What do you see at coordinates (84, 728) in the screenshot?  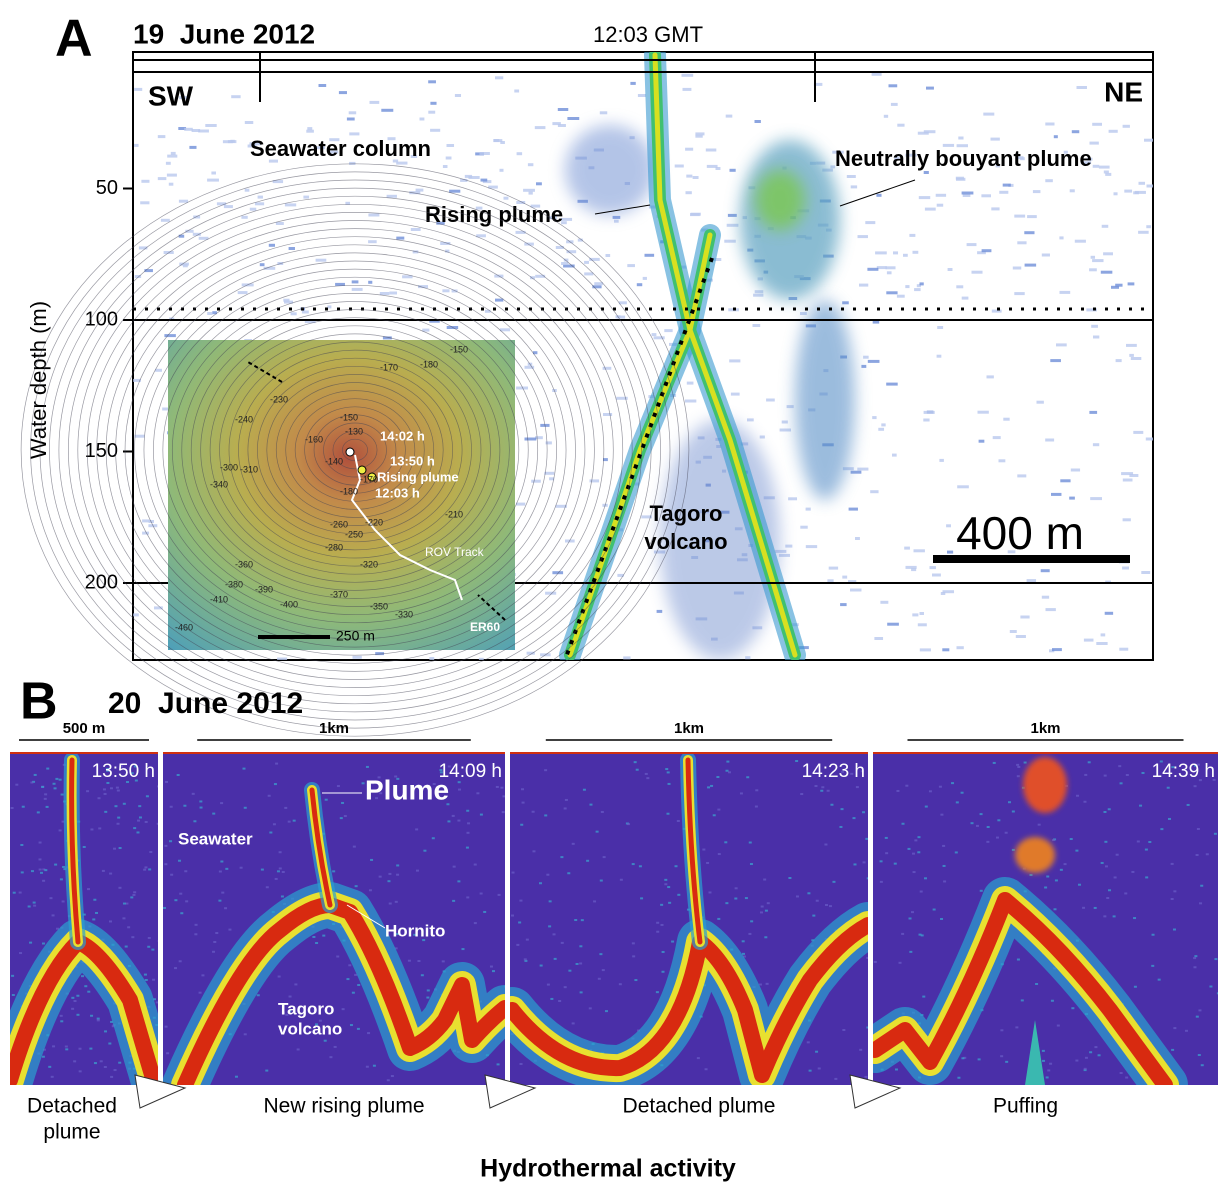 I see `scale-label: 500 m` at bounding box center [84, 728].